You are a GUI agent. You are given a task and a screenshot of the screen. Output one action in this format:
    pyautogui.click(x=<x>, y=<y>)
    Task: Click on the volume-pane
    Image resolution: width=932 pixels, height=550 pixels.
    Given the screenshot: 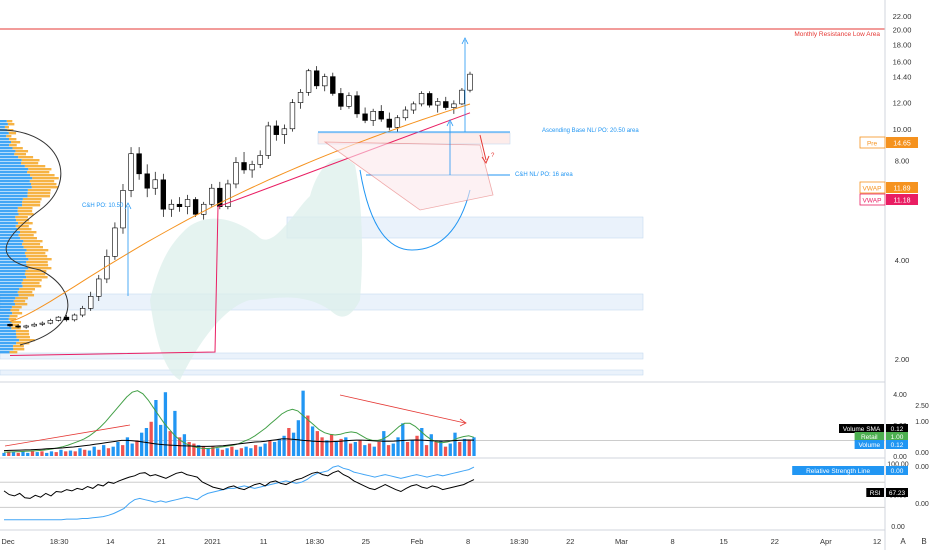 What is the action you would take?
    pyautogui.click(x=442, y=423)
    